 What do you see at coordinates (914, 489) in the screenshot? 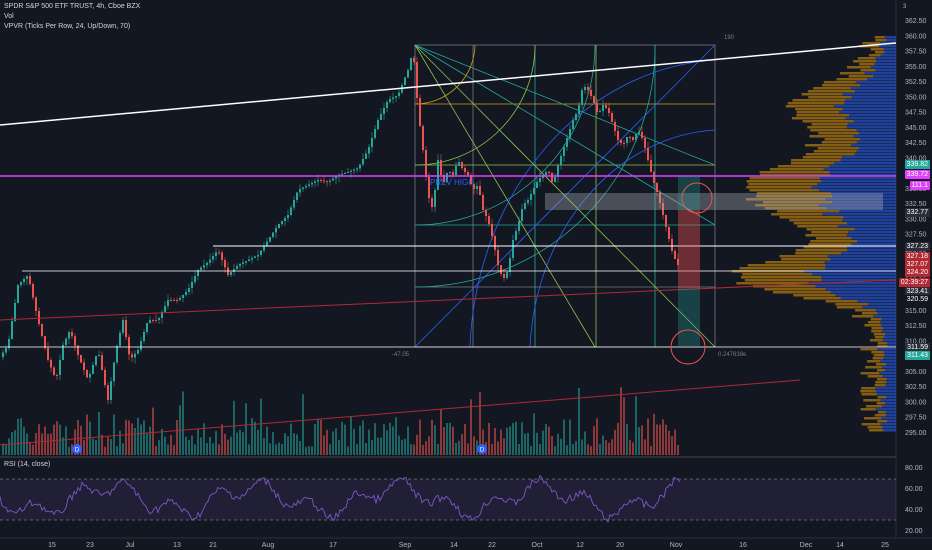
I see `rsi-tick-60: 60.00` at bounding box center [914, 489].